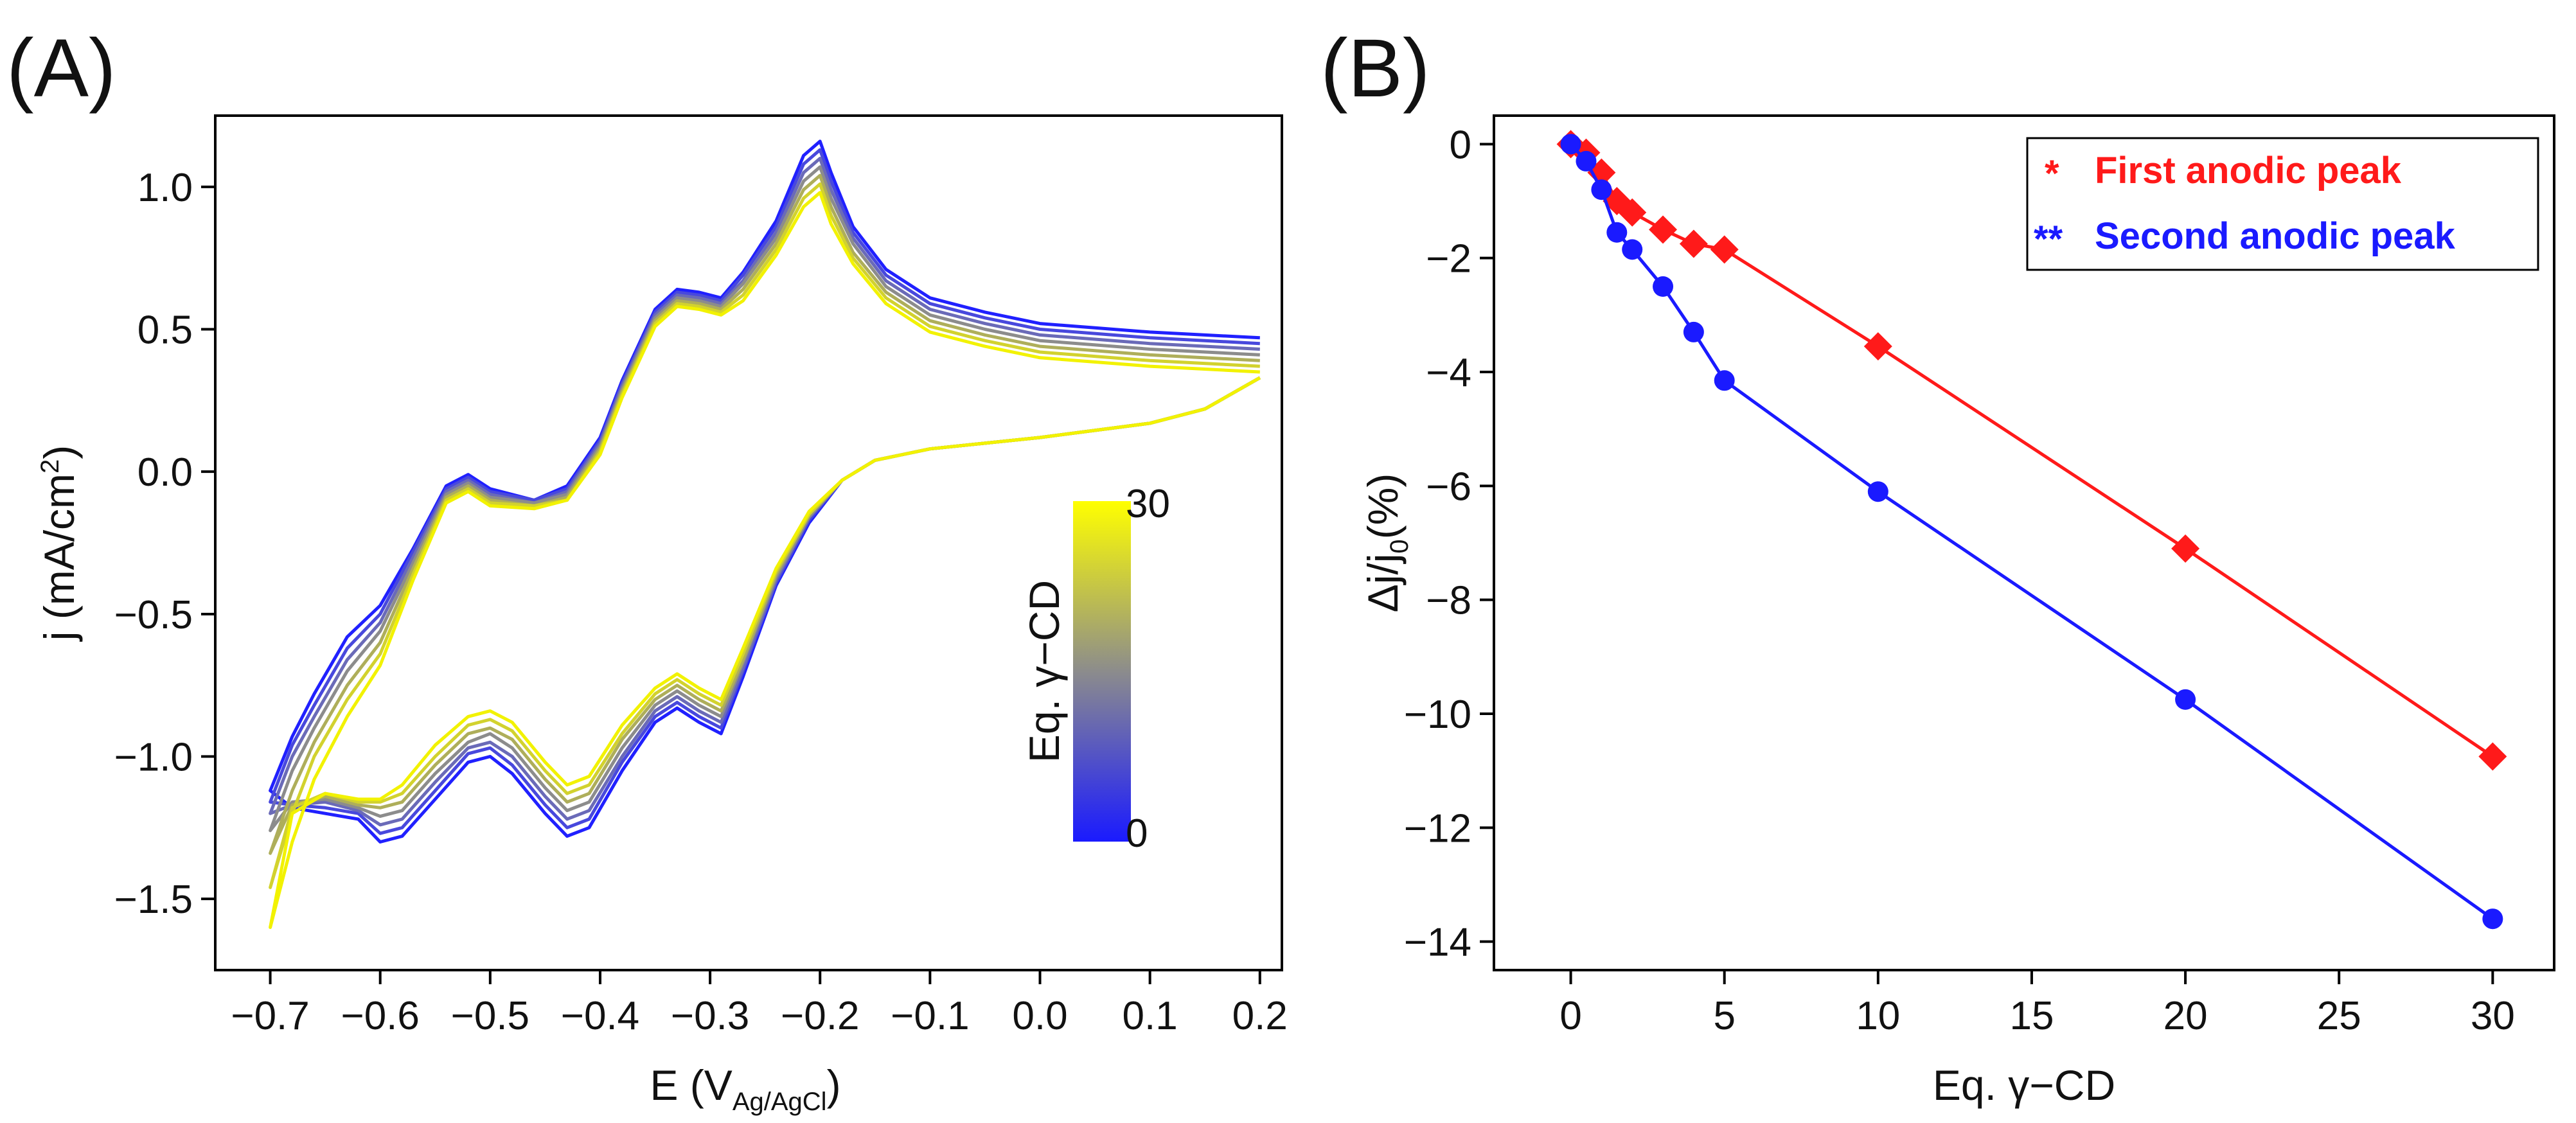 The width and height of the screenshot is (2576, 1123). What do you see at coordinates (2249, 170) in the screenshot?
I see `legend-label-first: First anodic peak` at bounding box center [2249, 170].